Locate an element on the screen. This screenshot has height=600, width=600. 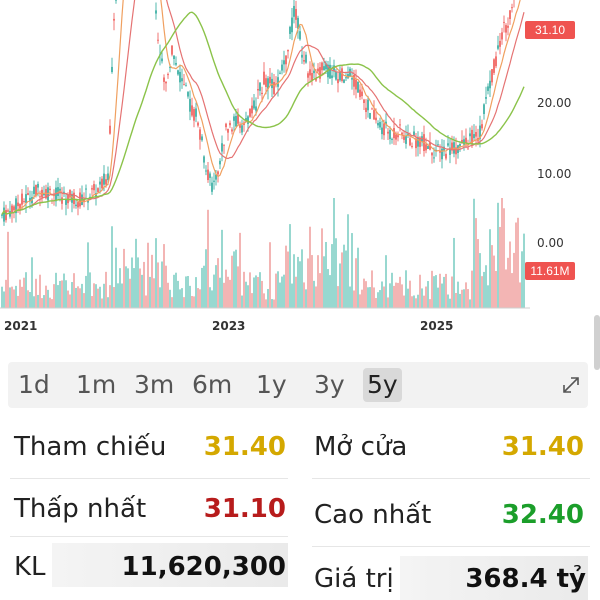
range-1m-button: 1m is located at coordinates (96, 384).